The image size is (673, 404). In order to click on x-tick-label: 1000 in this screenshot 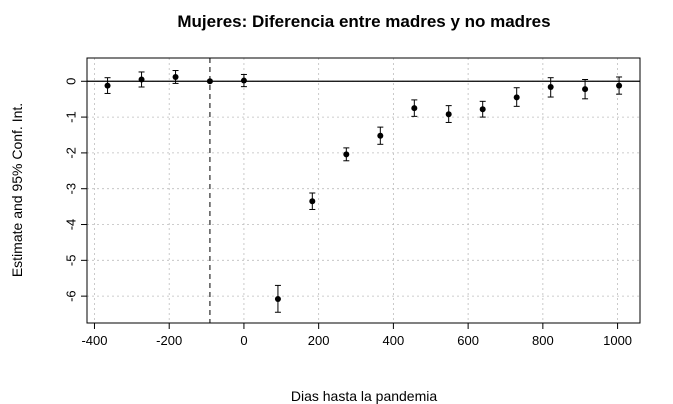, I will do `click(617, 340)`.